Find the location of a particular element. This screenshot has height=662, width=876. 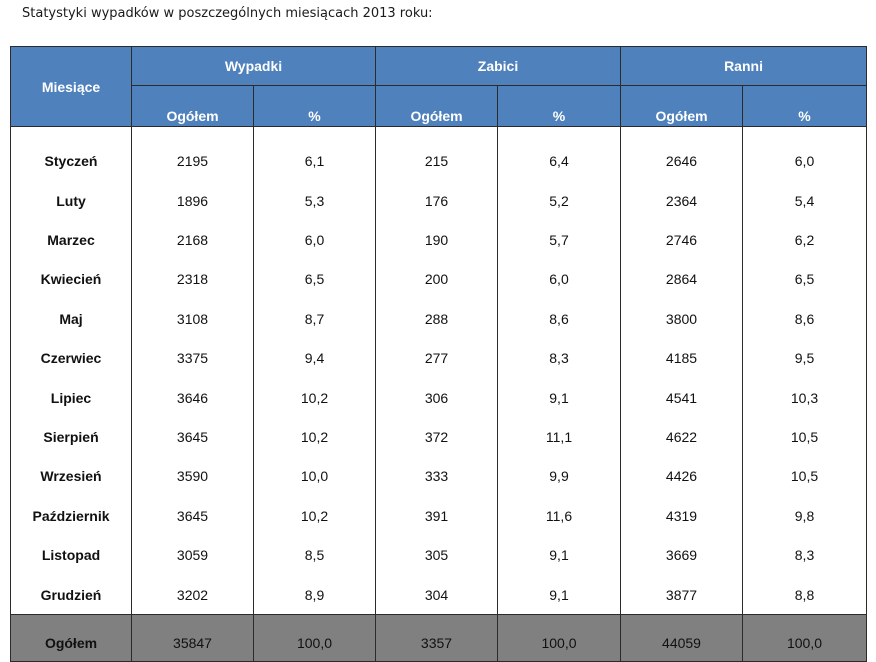

cell-zabici-total: 305 is located at coordinates (436, 555).